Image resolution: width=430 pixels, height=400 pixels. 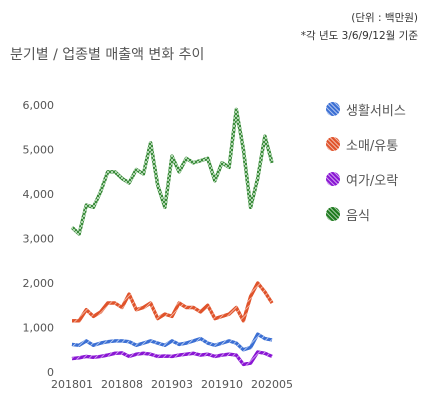 I want to click on x-tick-label: 201903, so click(x=172, y=384).